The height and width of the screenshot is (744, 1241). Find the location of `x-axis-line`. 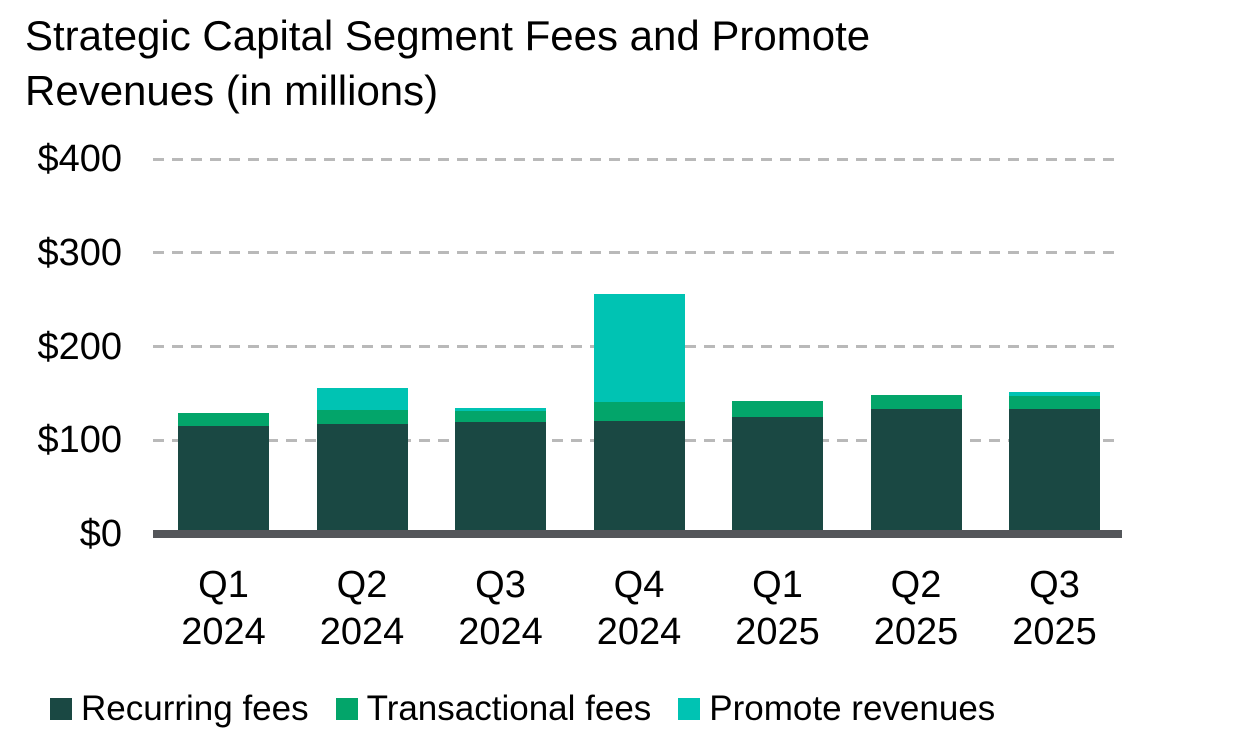

x-axis-line is located at coordinates (637, 534).